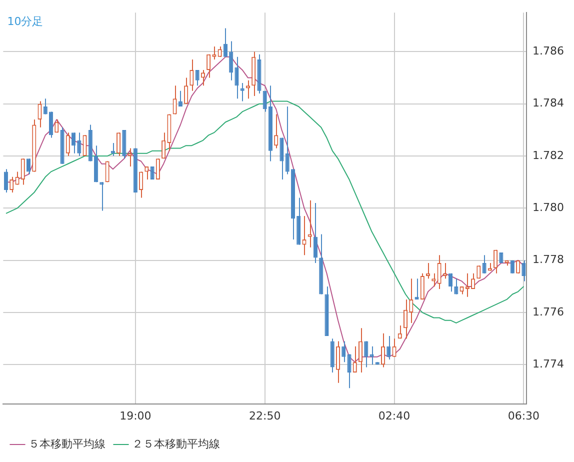  Describe the element at coordinates (67, 443) in the screenshot. I see `legend-label: ５本移動平均線` at that location.